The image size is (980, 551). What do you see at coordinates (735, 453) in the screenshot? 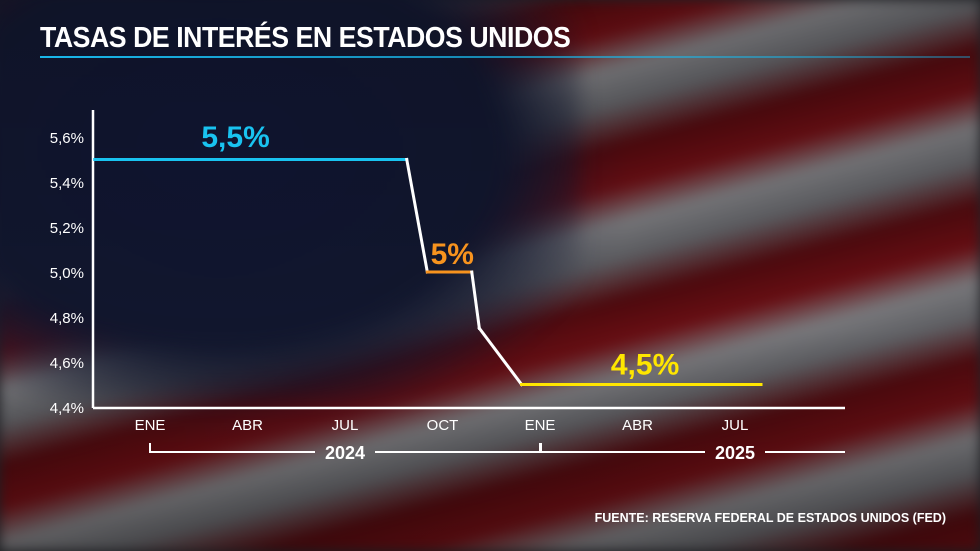
I see `year-label: 2025` at bounding box center [735, 453].